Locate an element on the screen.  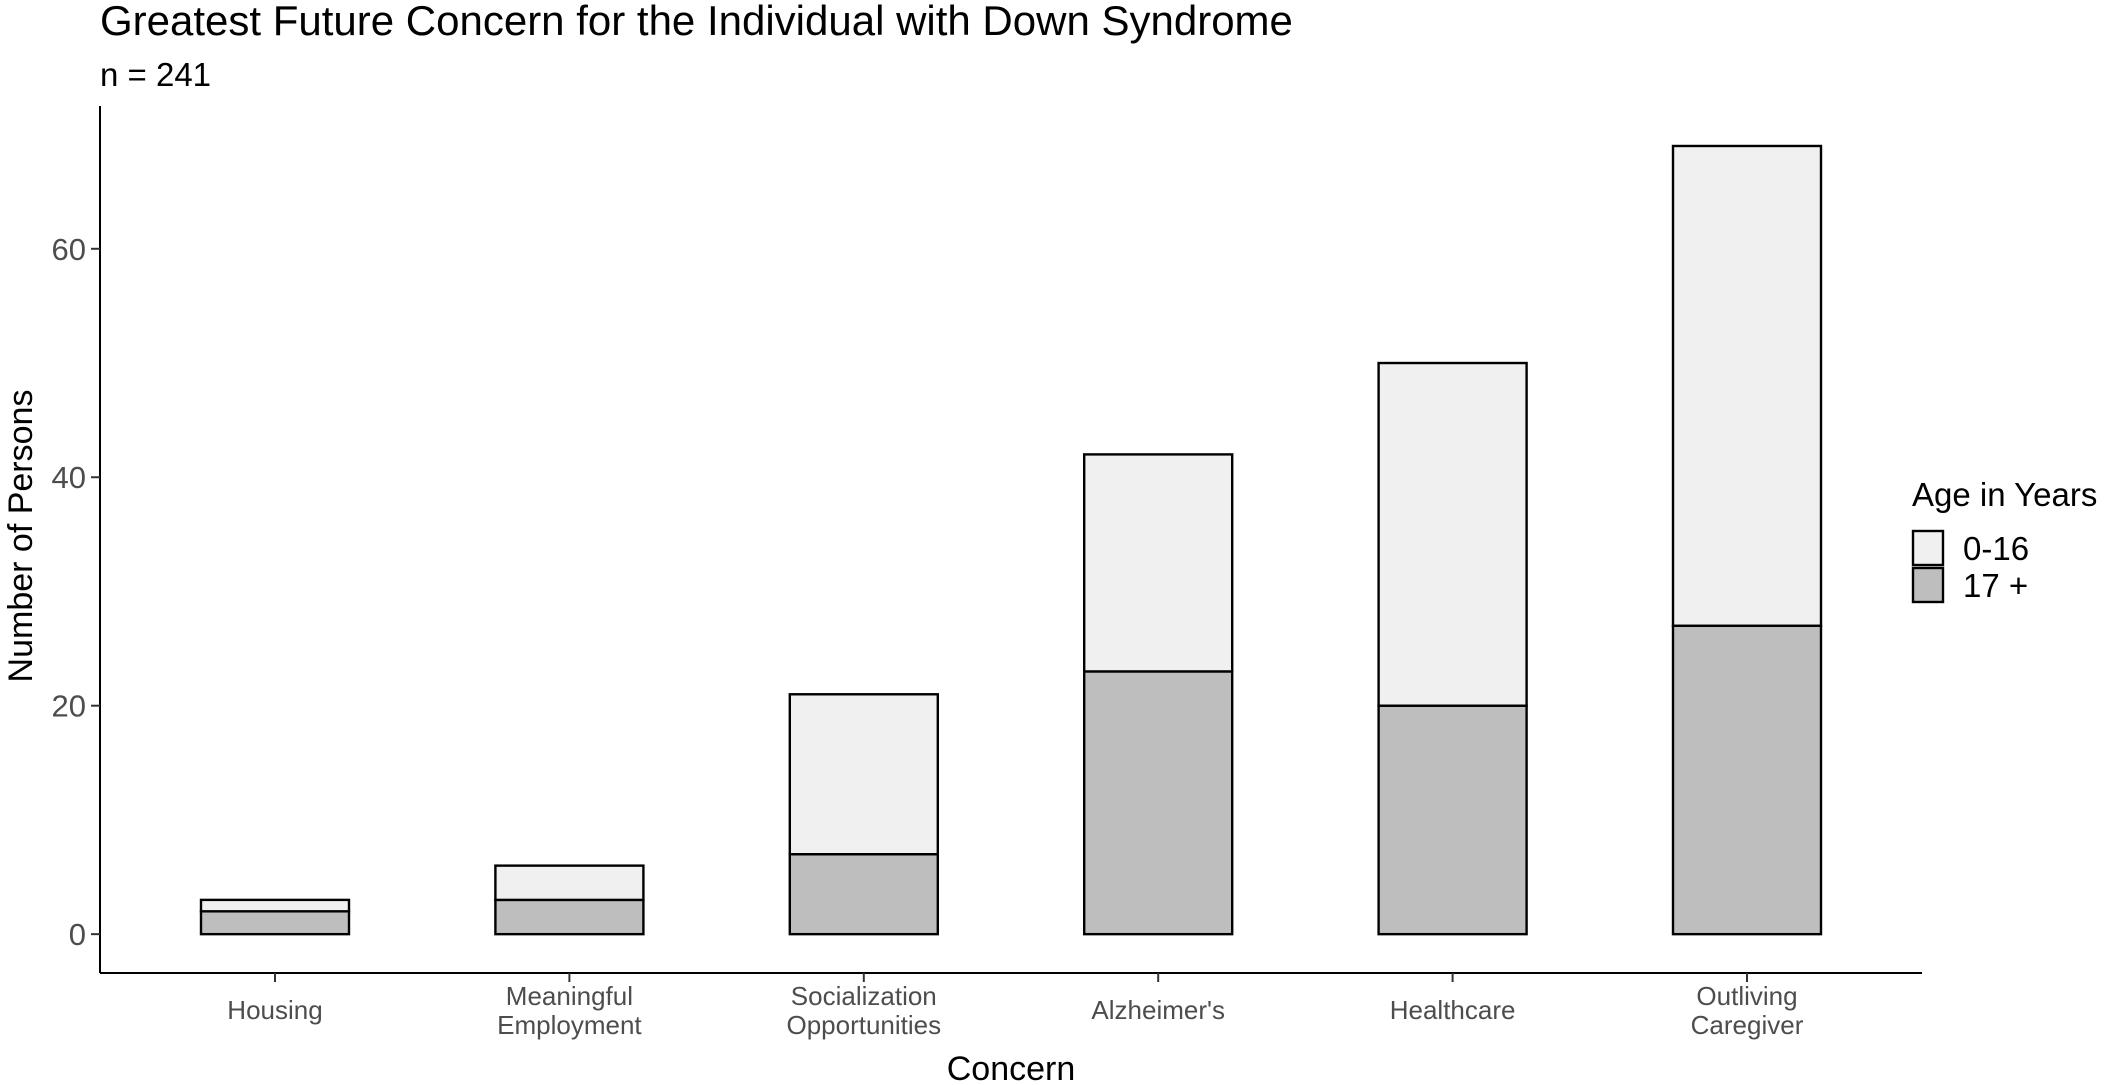
legend-title: Age in Years is located at coordinates (2004, 494).